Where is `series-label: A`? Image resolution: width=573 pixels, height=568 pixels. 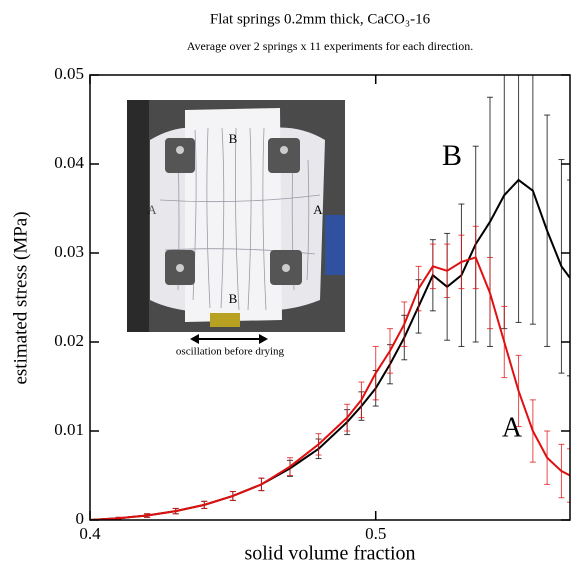 series-label: A is located at coordinates (512, 427).